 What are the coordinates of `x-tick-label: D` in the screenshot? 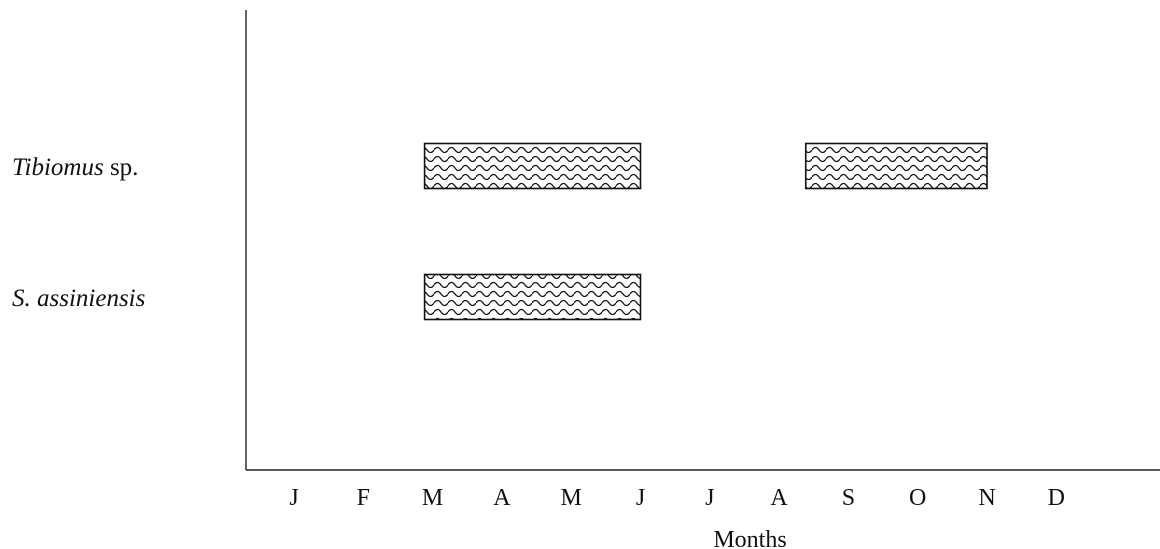 It's located at (1056, 498).